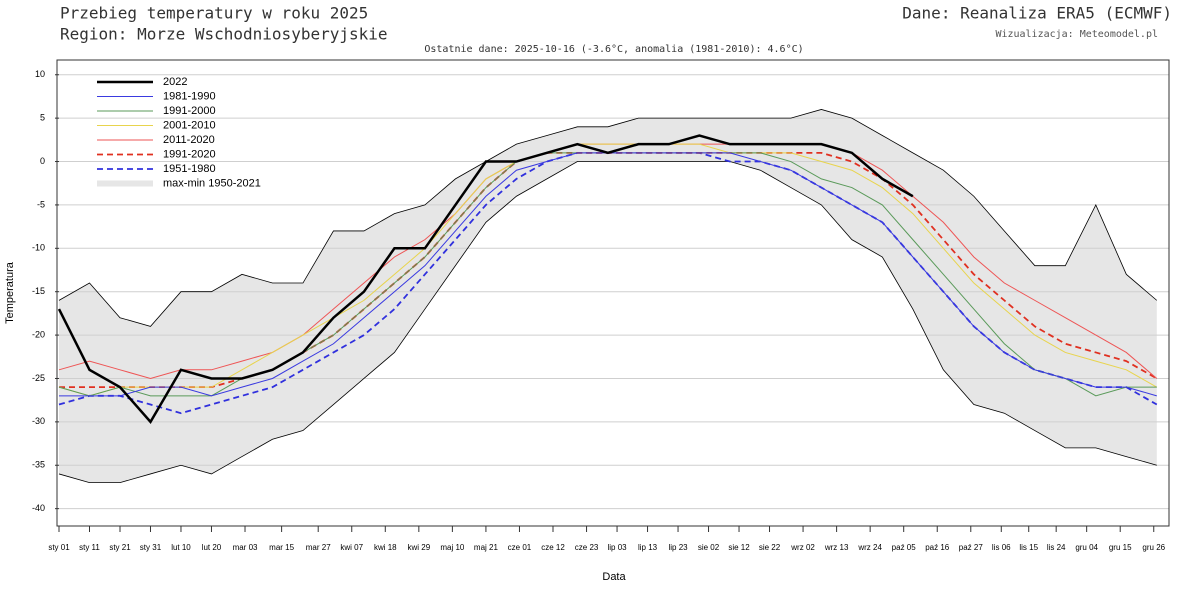 The image size is (1200, 600). I want to click on x-tick-label: cze 01, so click(520, 547).